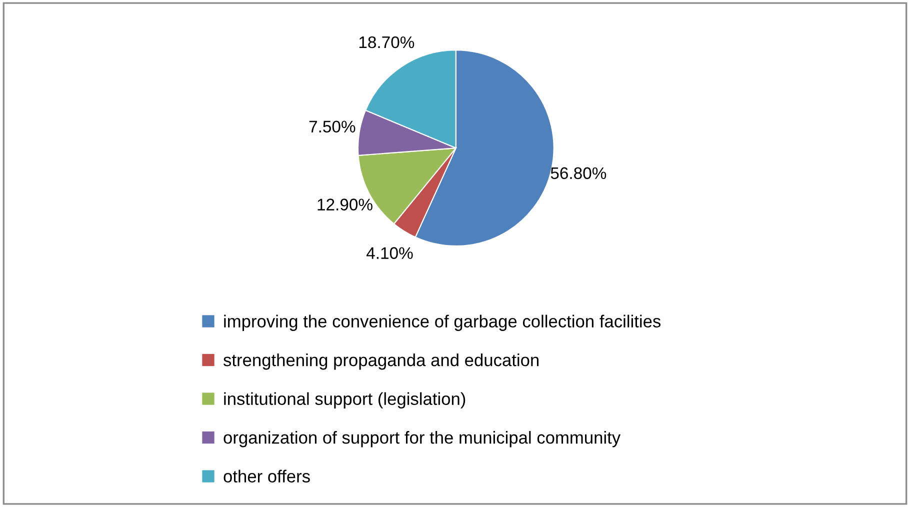 The height and width of the screenshot is (507, 910). Describe the element at coordinates (422, 439) in the screenshot. I see `legend-label: organization of support for the municipal community` at that location.